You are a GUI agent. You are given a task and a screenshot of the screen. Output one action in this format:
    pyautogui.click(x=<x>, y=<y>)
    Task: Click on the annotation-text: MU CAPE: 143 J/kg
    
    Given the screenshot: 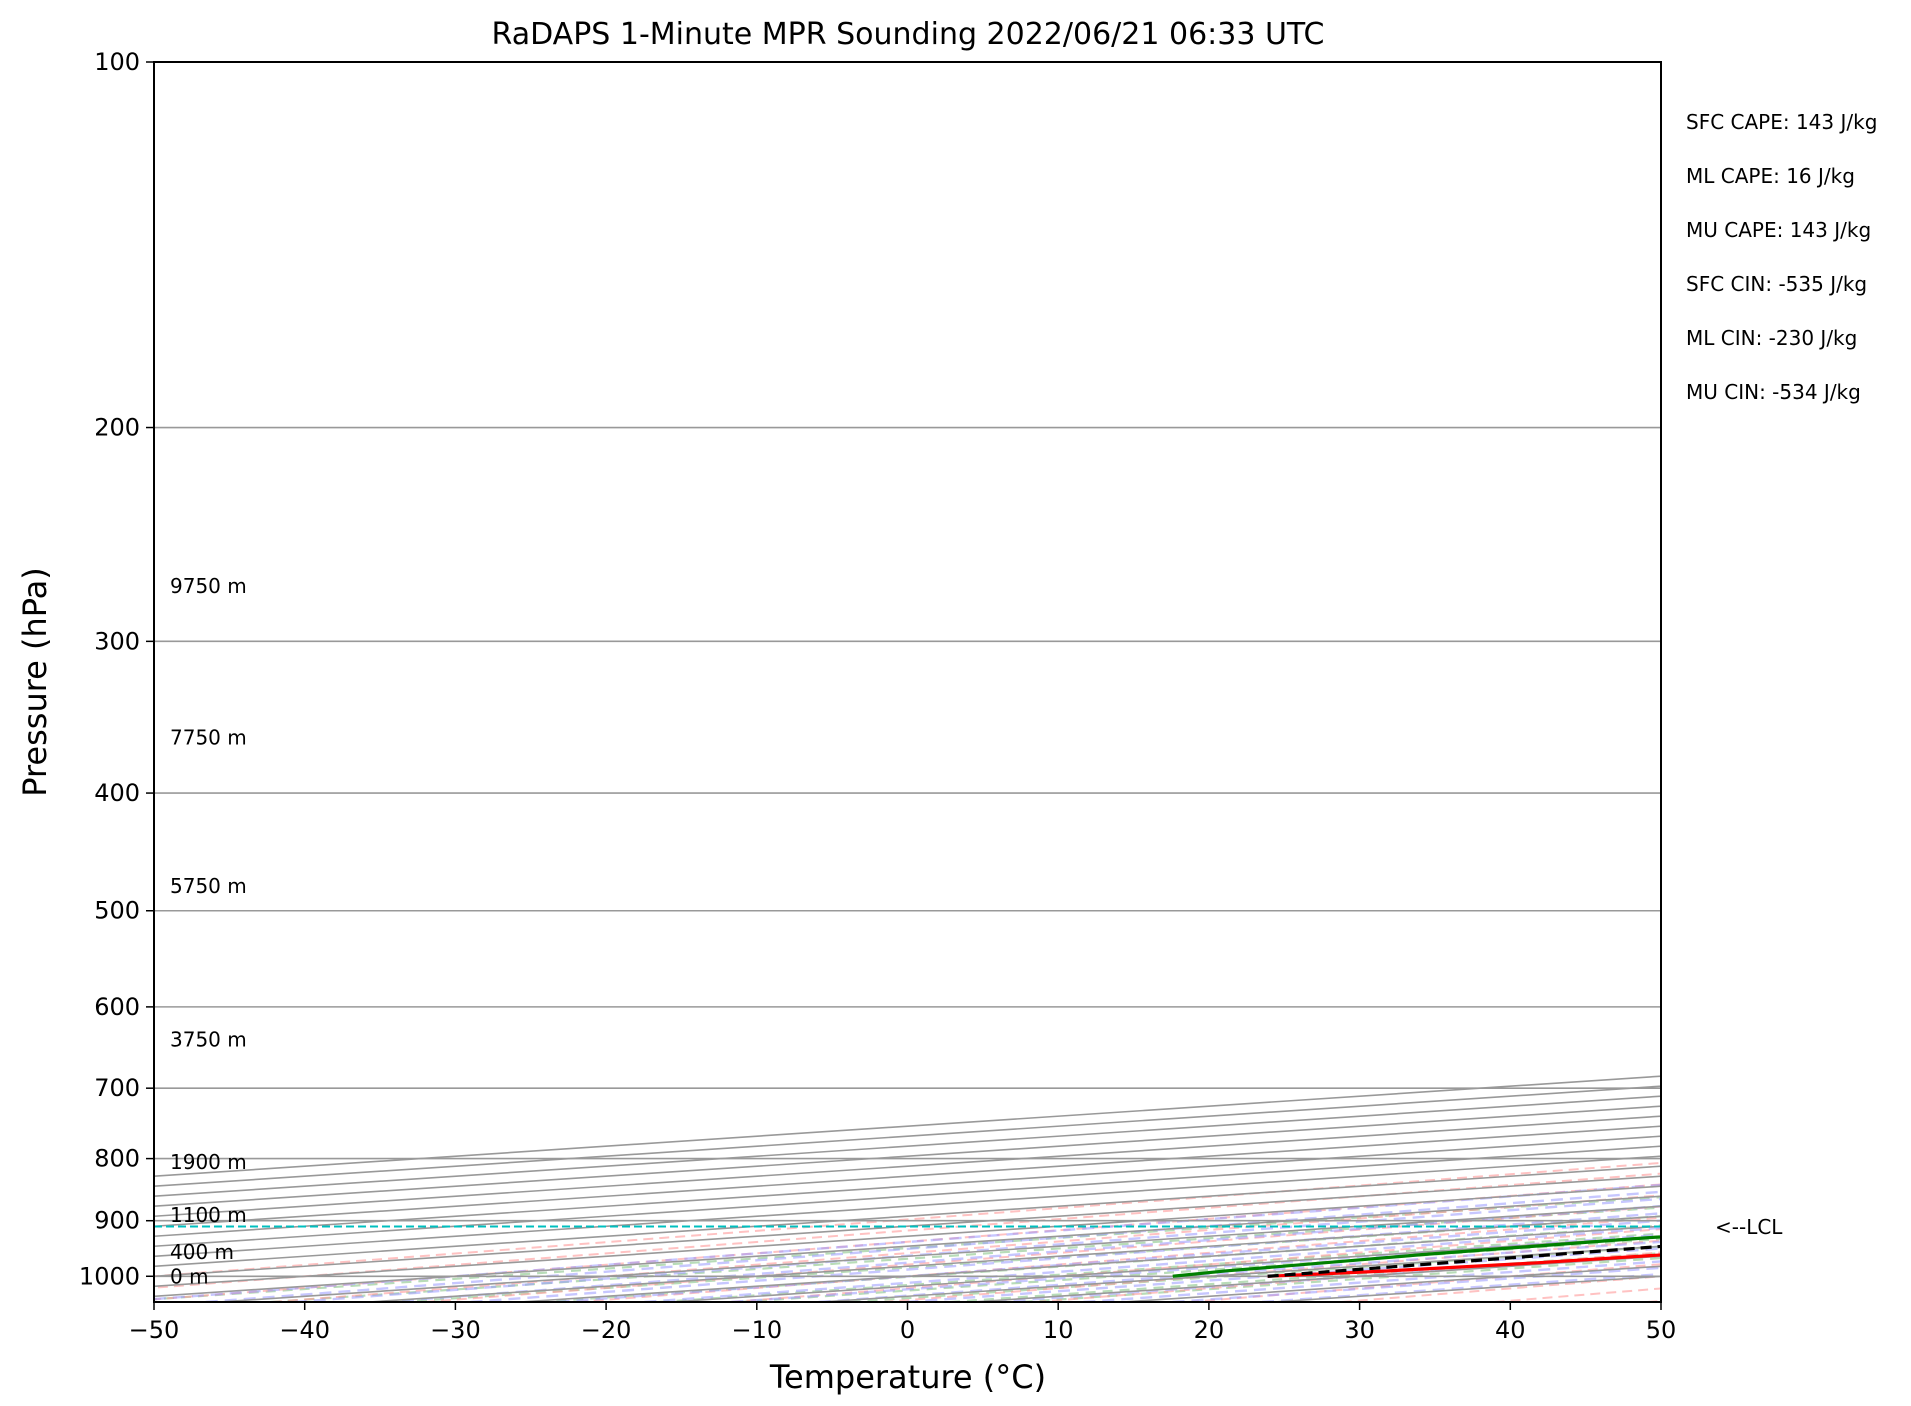 What is the action you would take?
    pyautogui.click(x=1778, y=230)
    